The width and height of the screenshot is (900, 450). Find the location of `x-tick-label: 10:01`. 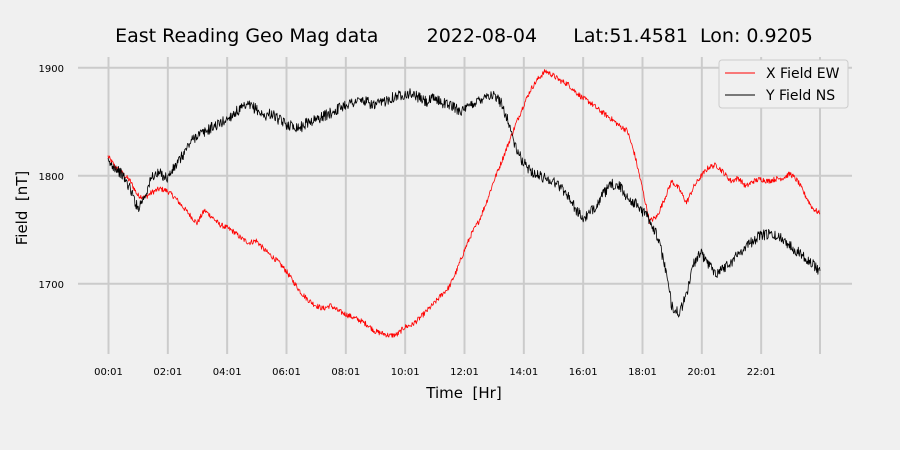

x-tick-label: 10:01 is located at coordinates (405, 372).